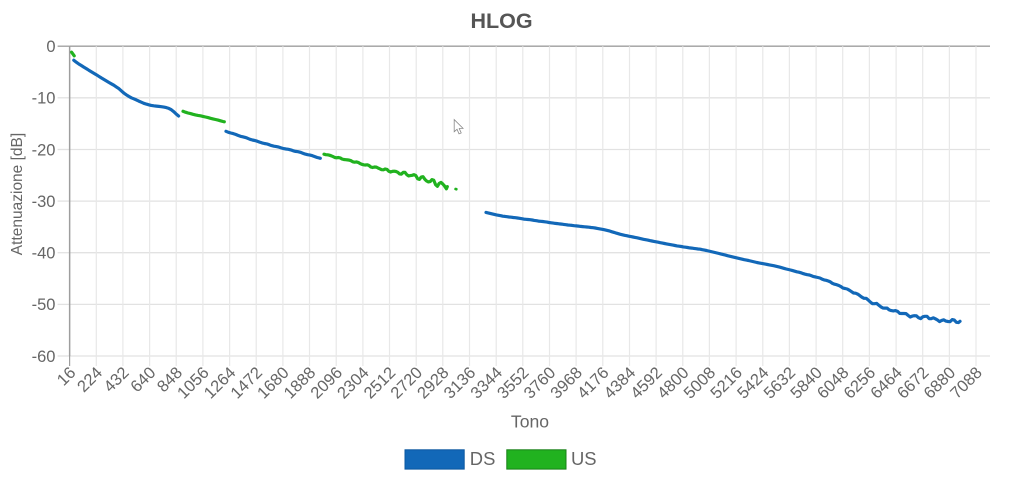  Describe the element at coordinates (44, 305) in the screenshot. I see `svg-text: -50` at that location.